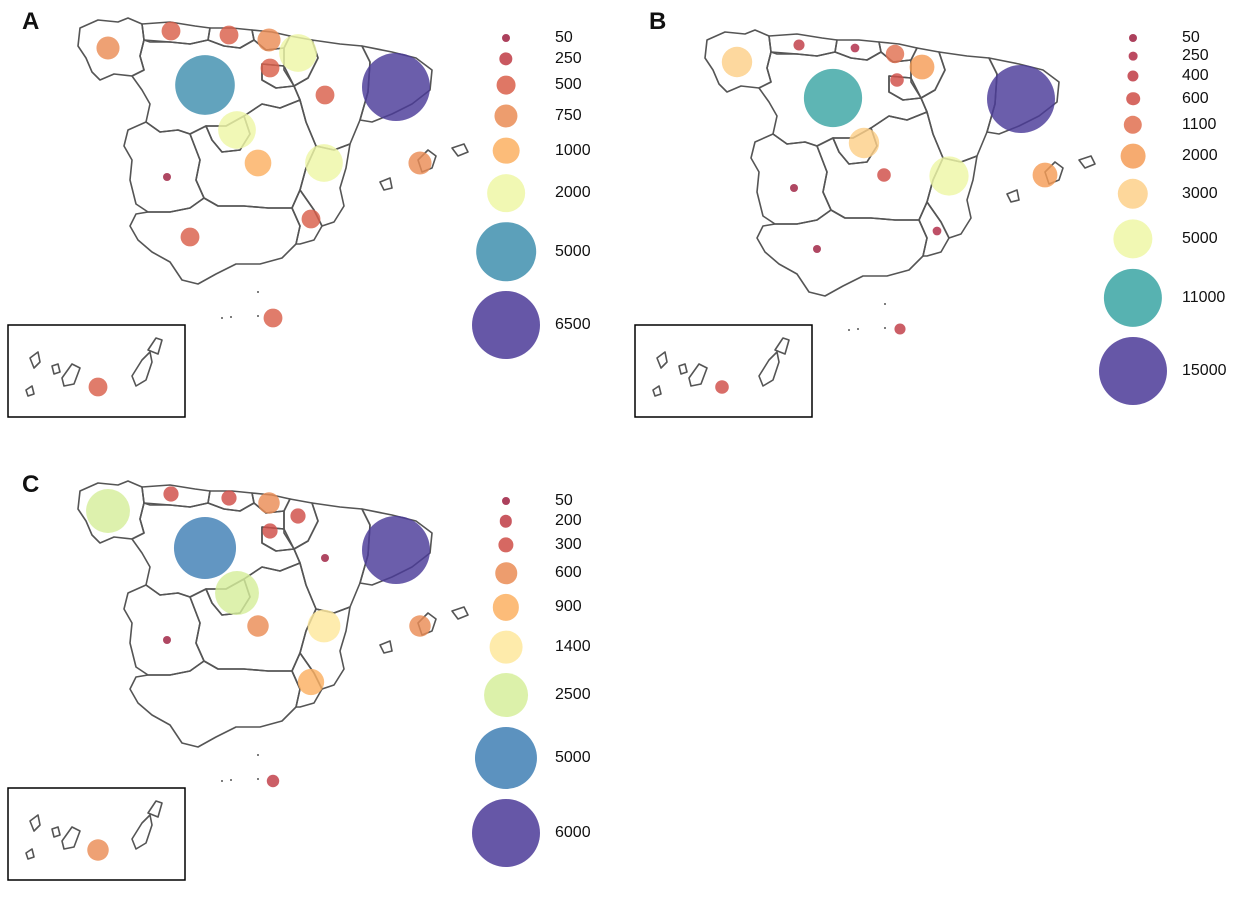 Image resolution: width=1247 pixels, height=908 pixels. What do you see at coordinates (884, 175) in the screenshot?
I see `bubble-castile-la-mancha` at bounding box center [884, 175].